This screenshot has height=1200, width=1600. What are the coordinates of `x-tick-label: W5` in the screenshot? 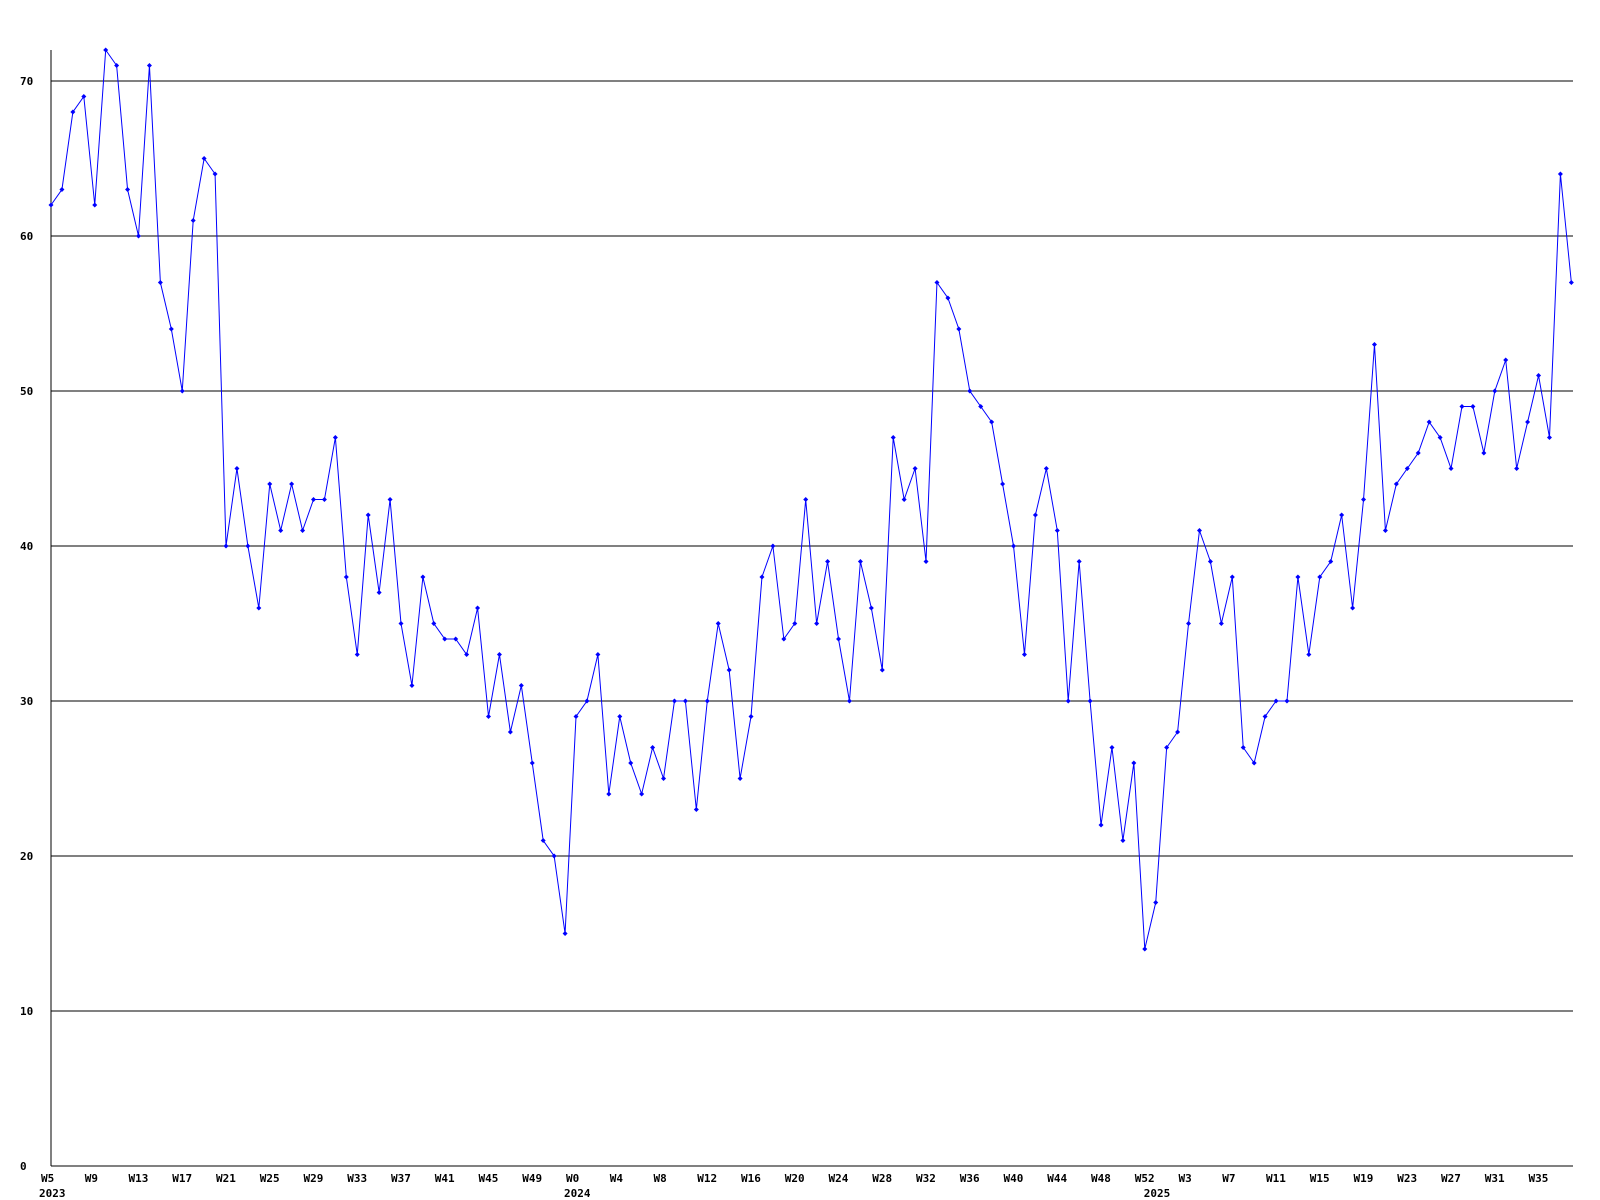 It's located at (47, 1178).